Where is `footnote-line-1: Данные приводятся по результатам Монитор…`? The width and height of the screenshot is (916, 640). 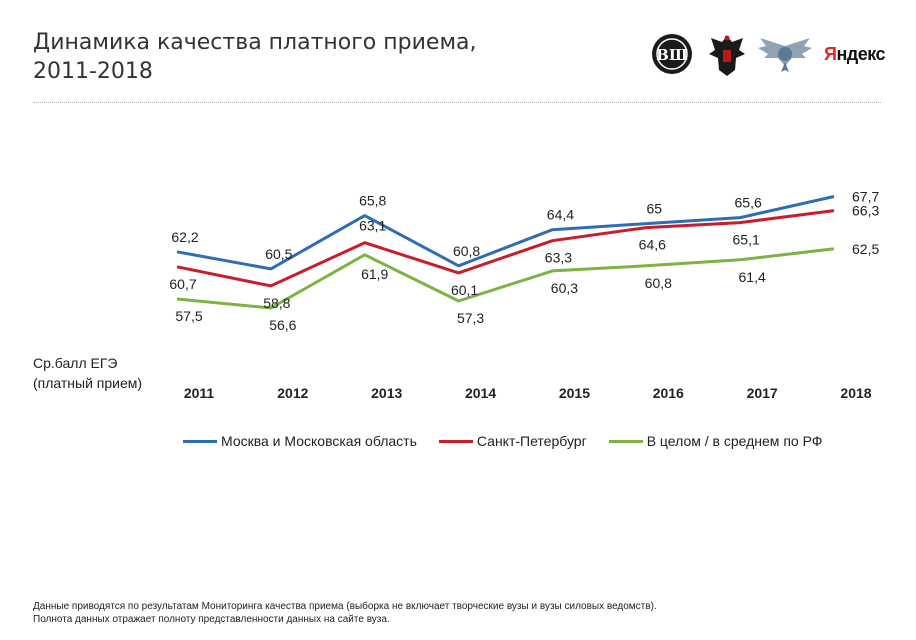 footnote-line-1: Данные приводятся по результатам Монитор… is located at coordinates (345, 606).